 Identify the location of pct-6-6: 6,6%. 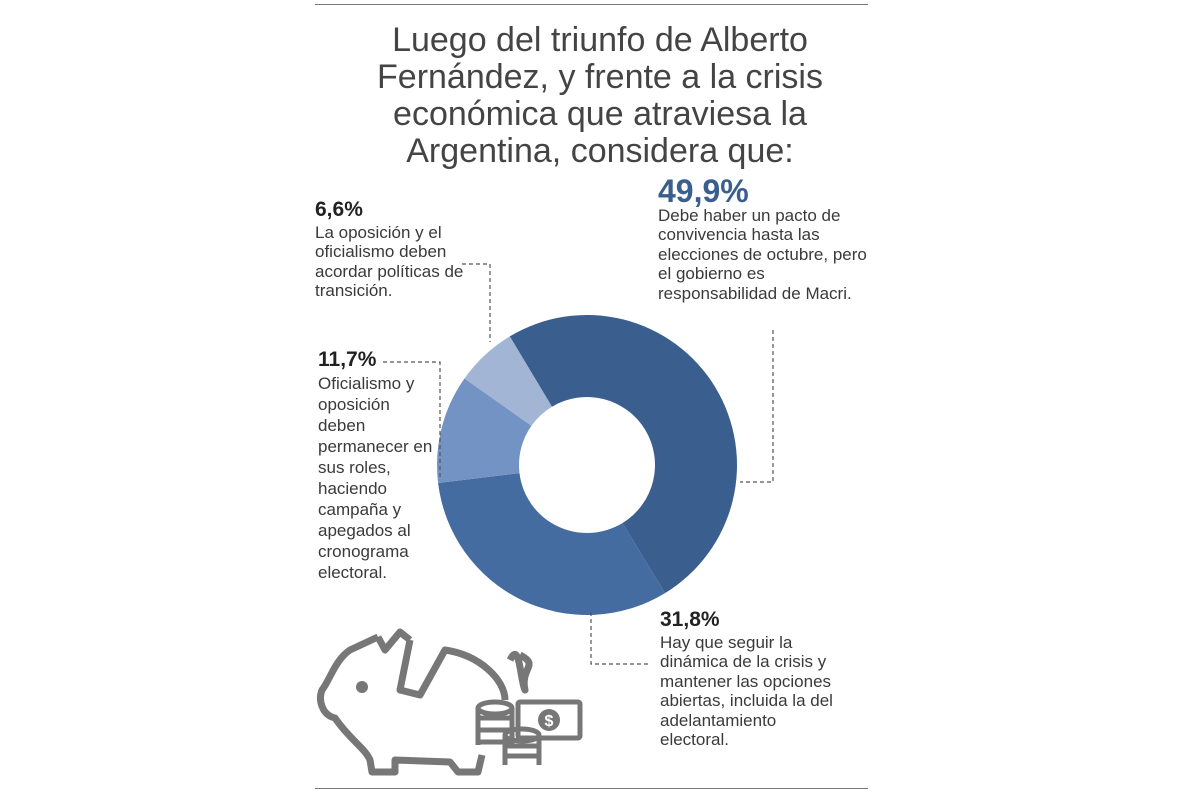
(339, 209).